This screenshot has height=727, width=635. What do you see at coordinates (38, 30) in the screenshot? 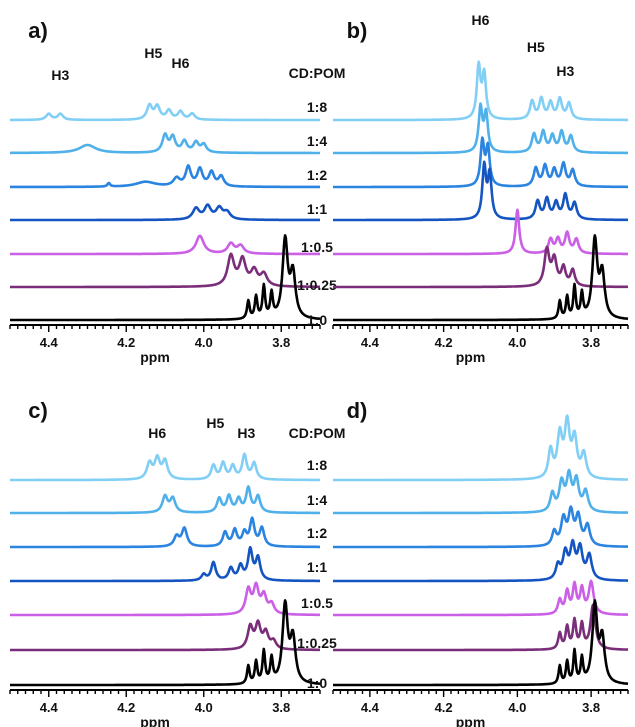
I see `panel-label: a)` at bounding box center [38, 30].